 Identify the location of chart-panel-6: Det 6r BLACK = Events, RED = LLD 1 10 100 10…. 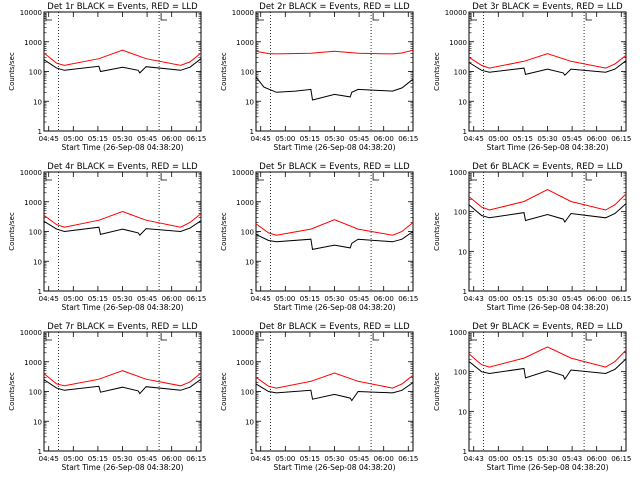
(532, 237).